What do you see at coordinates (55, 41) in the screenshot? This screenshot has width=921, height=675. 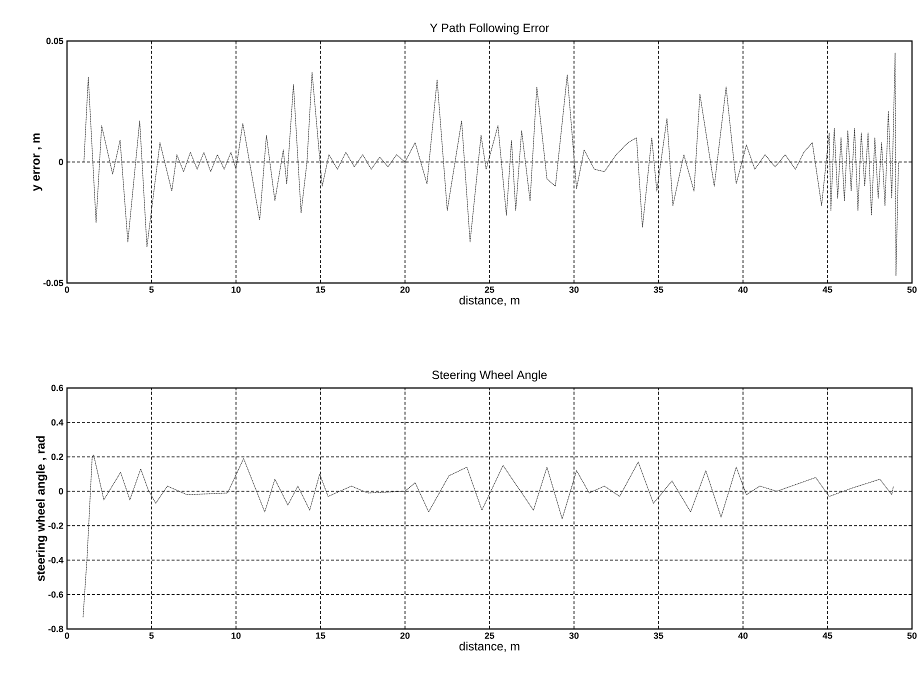 I see `y-tick-label: 0.05` at bounding box center [55, 41].